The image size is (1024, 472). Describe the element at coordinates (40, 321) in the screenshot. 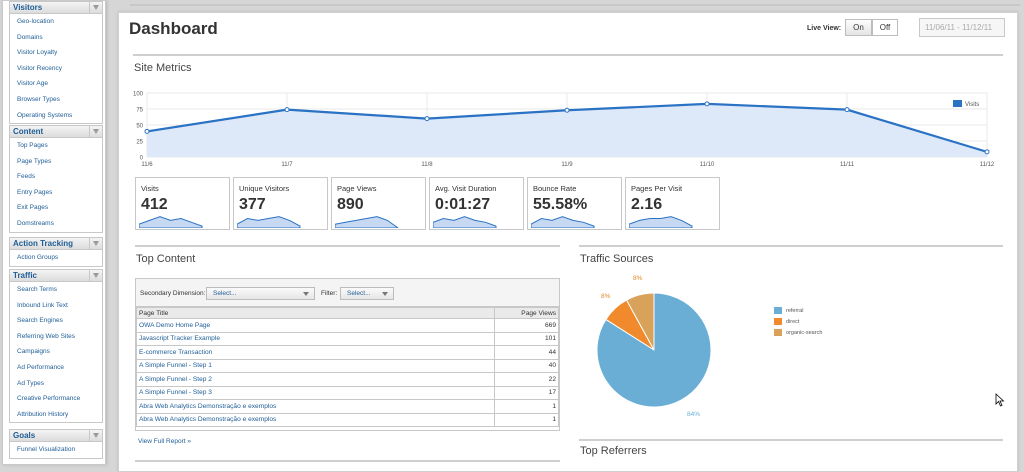

I see `sidebar-item-search-engines: Search Engines` at that location.